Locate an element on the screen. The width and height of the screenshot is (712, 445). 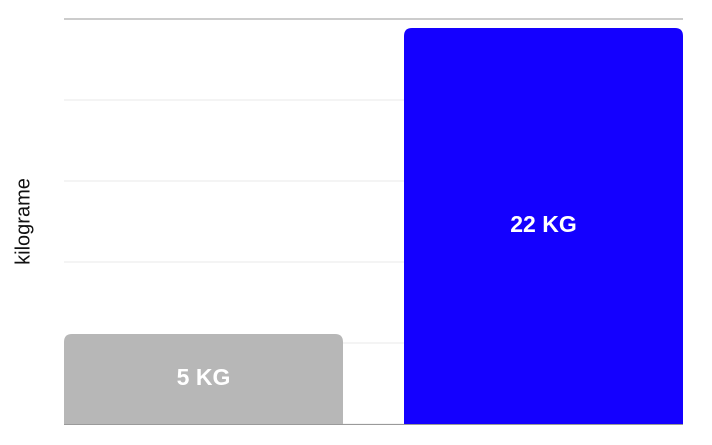
bar-value-label-1: 5 KG is located at coordinates (204, 377).